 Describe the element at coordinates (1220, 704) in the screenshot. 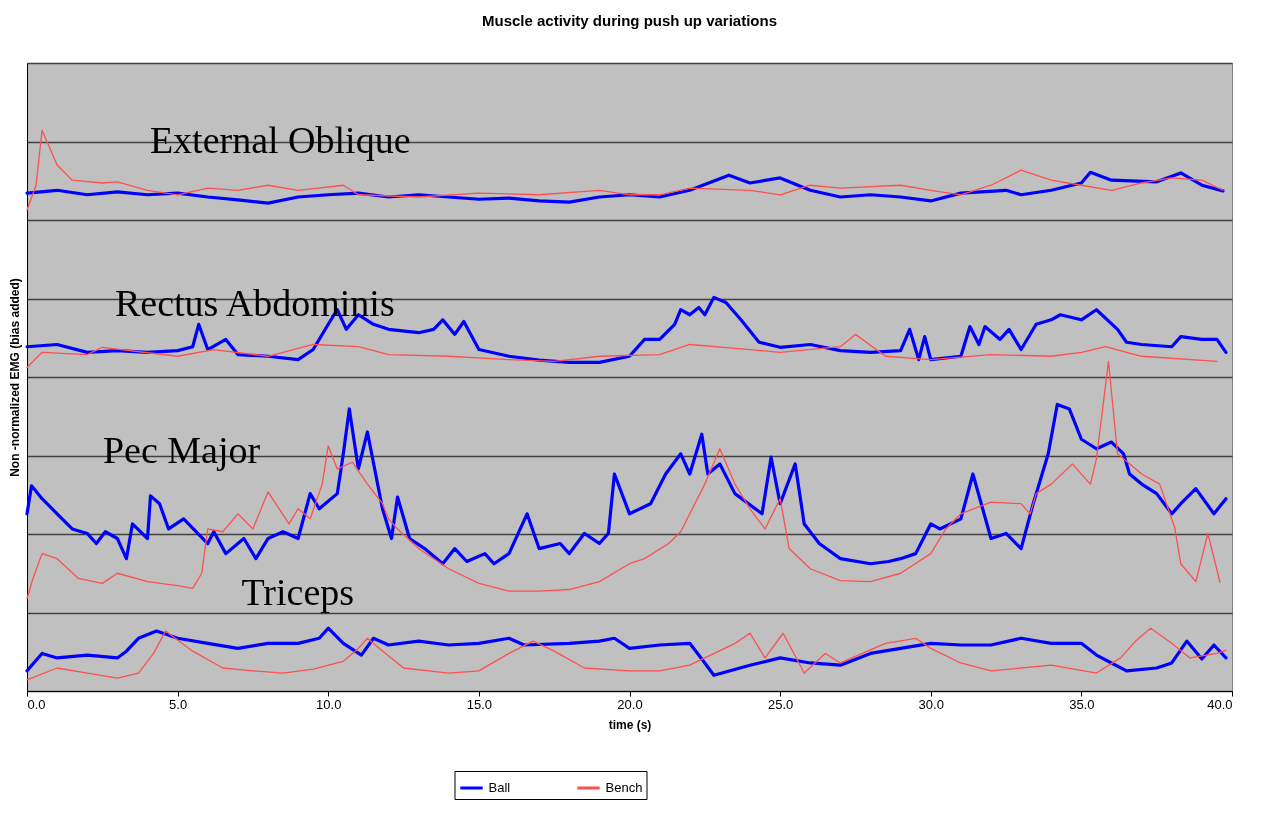

I see `x-tick-label: 40.0` at that location.